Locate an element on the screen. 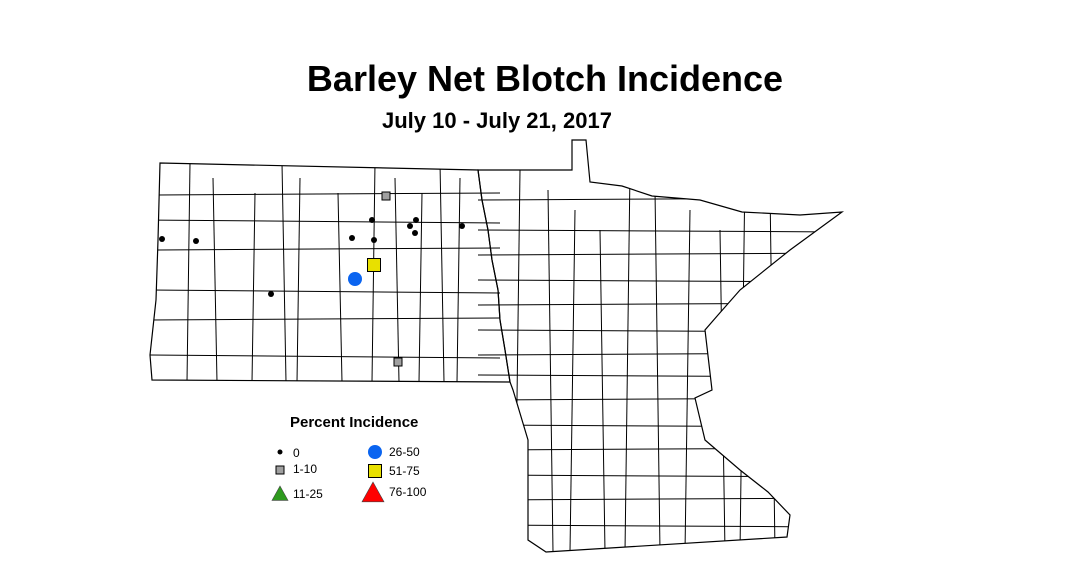 The width and height of the screenshot is (1066, 587). legend-label-3: 26-50 is located at coordinates (404, 452).